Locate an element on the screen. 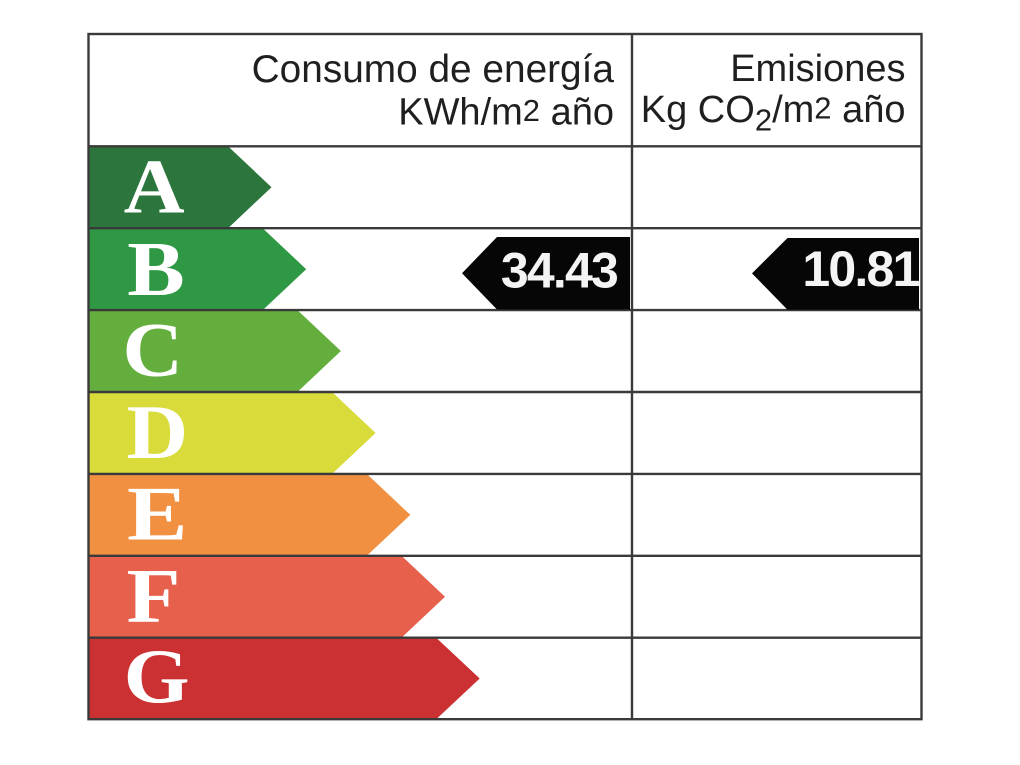 The height and width of the screenshot is (765, 1020). svg-text: Emisiones is located at coordinates (817, 69).